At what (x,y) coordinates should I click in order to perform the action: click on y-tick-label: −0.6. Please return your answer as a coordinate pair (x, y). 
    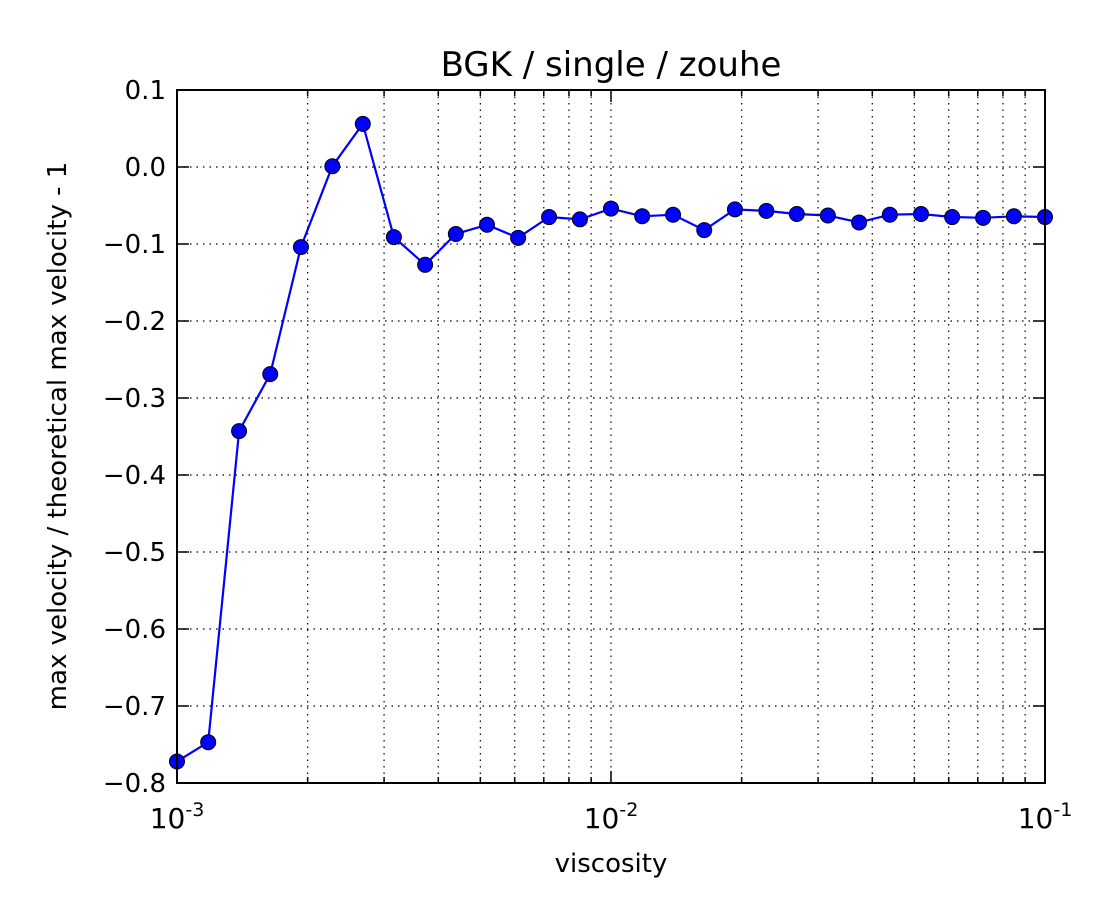
    Looking at the image, I should click on (134, 630).